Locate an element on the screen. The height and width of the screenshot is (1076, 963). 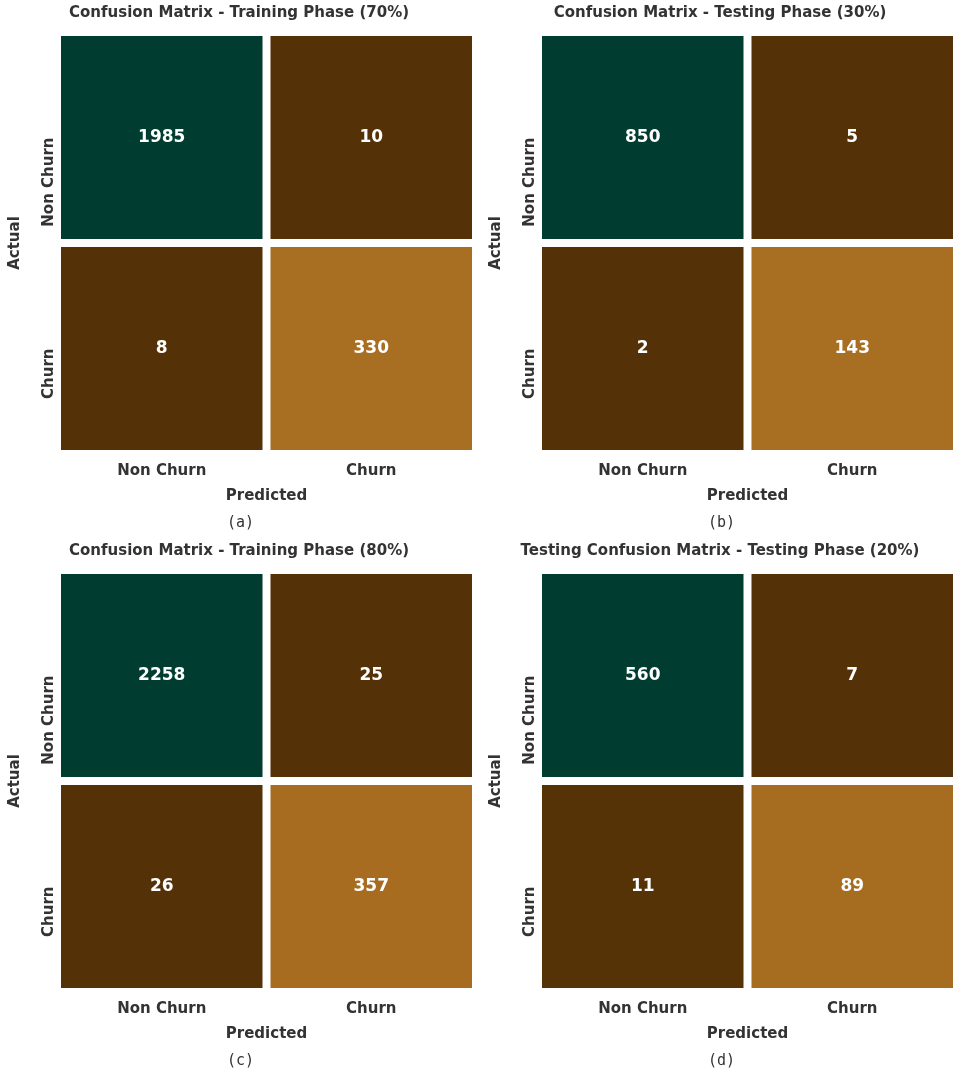
data-label: 143 is located at coordinates (852, 346).